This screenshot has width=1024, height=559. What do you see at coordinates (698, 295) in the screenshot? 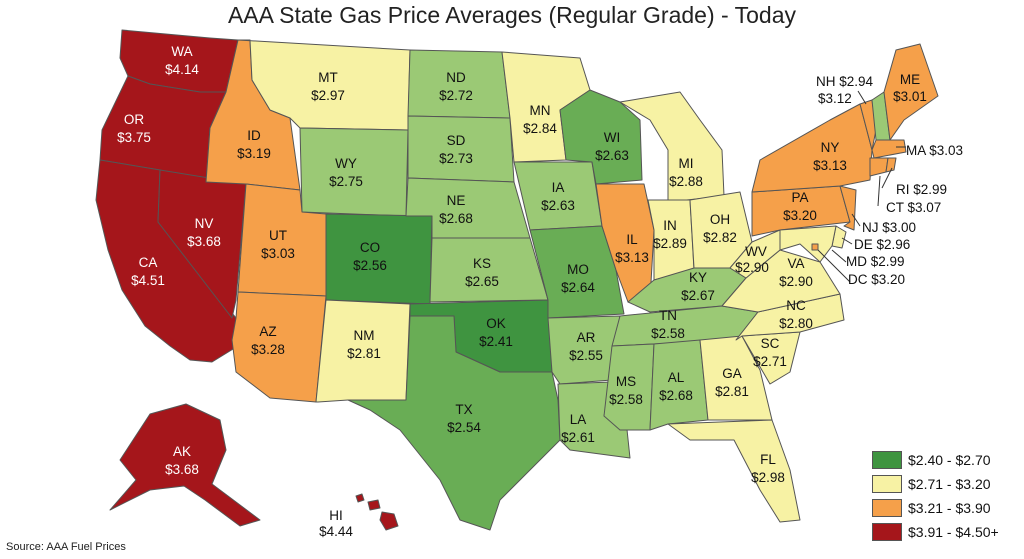
I see `ky-price: $2.67` at bounding box center [698, 295].